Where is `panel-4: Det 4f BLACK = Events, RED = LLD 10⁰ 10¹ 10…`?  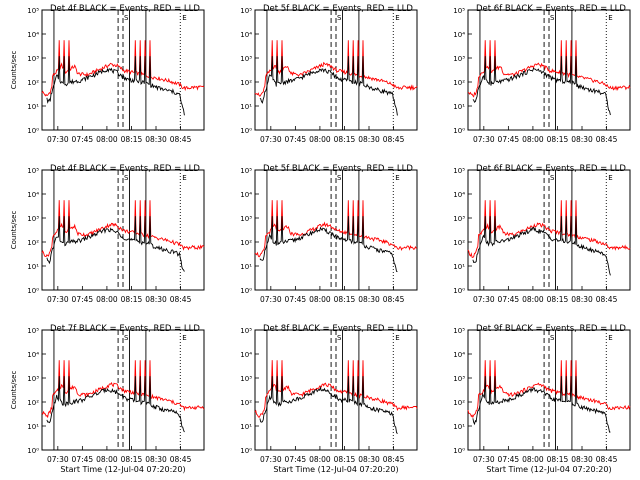 panel-4: Det 4f BLACK = Events, RED = LLD 10⁰ 10¹ 10… is located at coordinates (107, 234).